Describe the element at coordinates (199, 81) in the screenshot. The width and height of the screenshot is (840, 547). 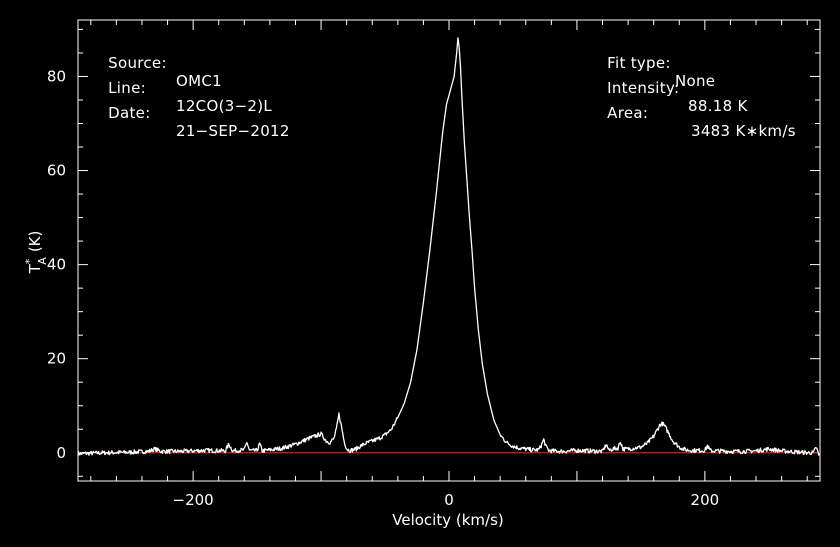
I see `source-value: OMC1` at that location.